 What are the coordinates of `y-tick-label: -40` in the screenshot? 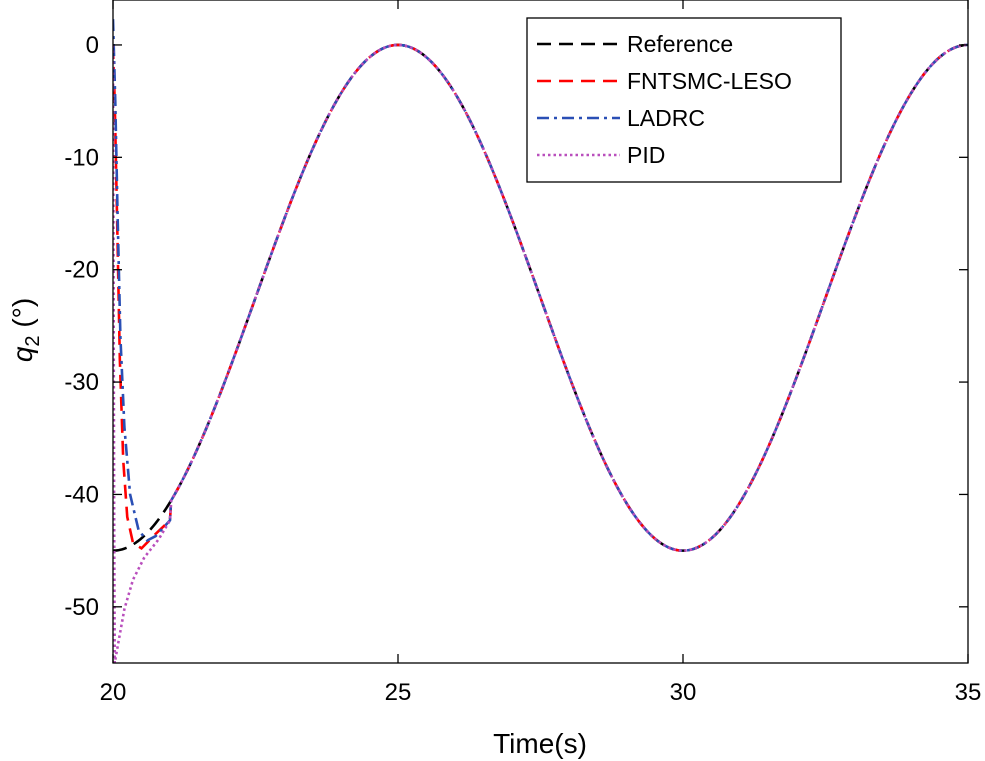 It's located at (81, 494).